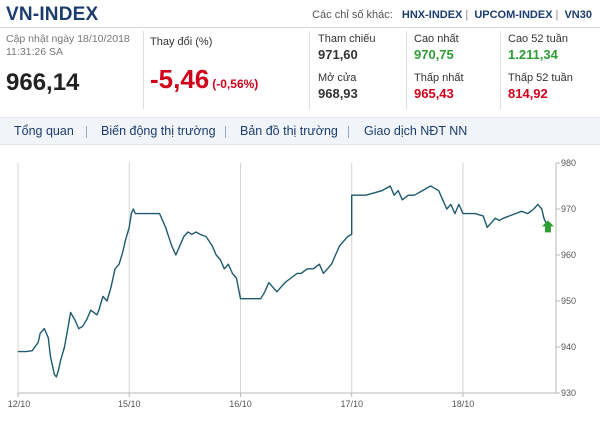  I want to click on y-tick-label: 950, so click(568, 301).